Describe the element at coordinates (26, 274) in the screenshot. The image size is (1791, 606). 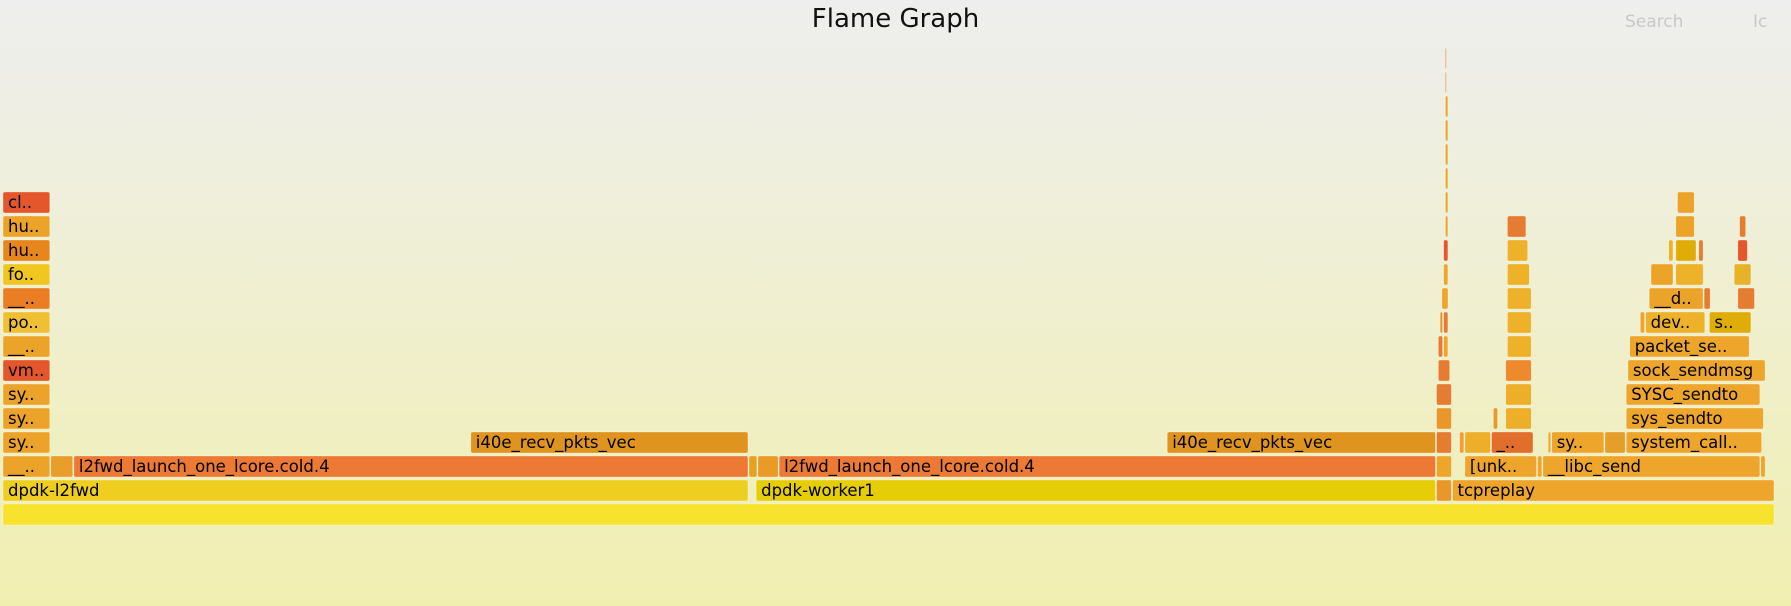
I see `flame-frame: fo..` at that location.